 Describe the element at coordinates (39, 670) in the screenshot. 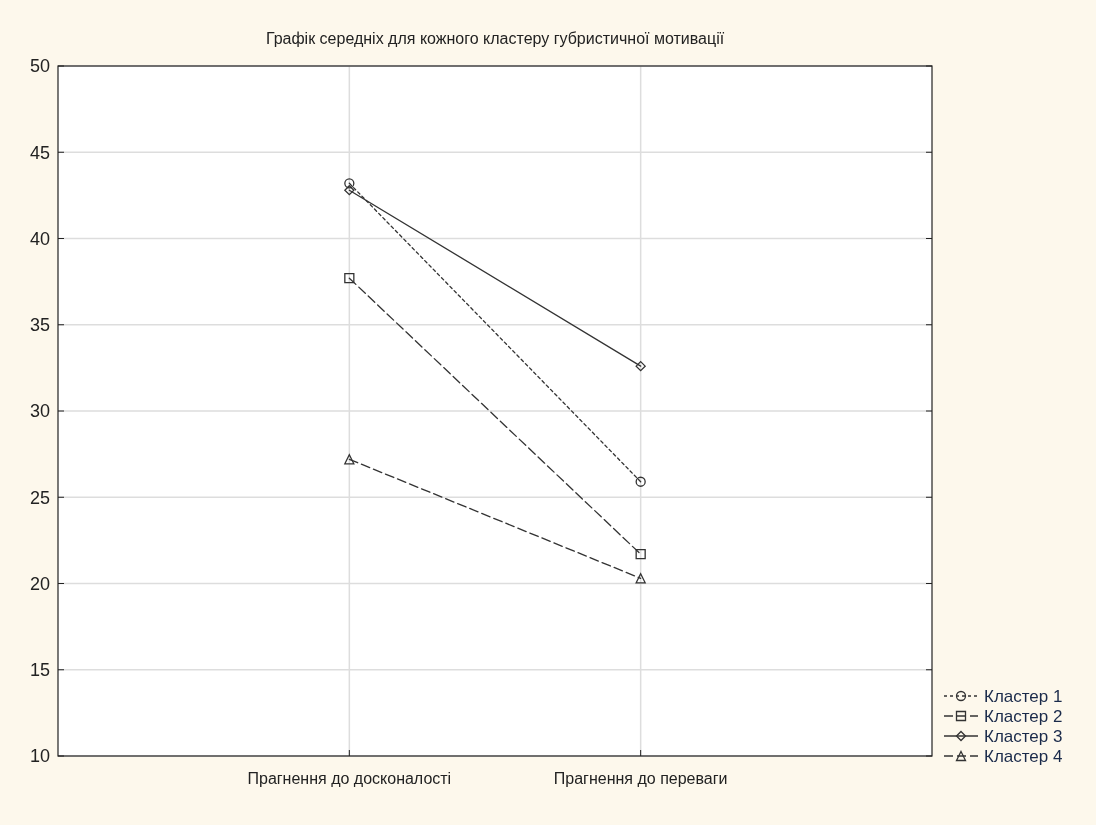

I see `y-tick-label: 15` at that location.